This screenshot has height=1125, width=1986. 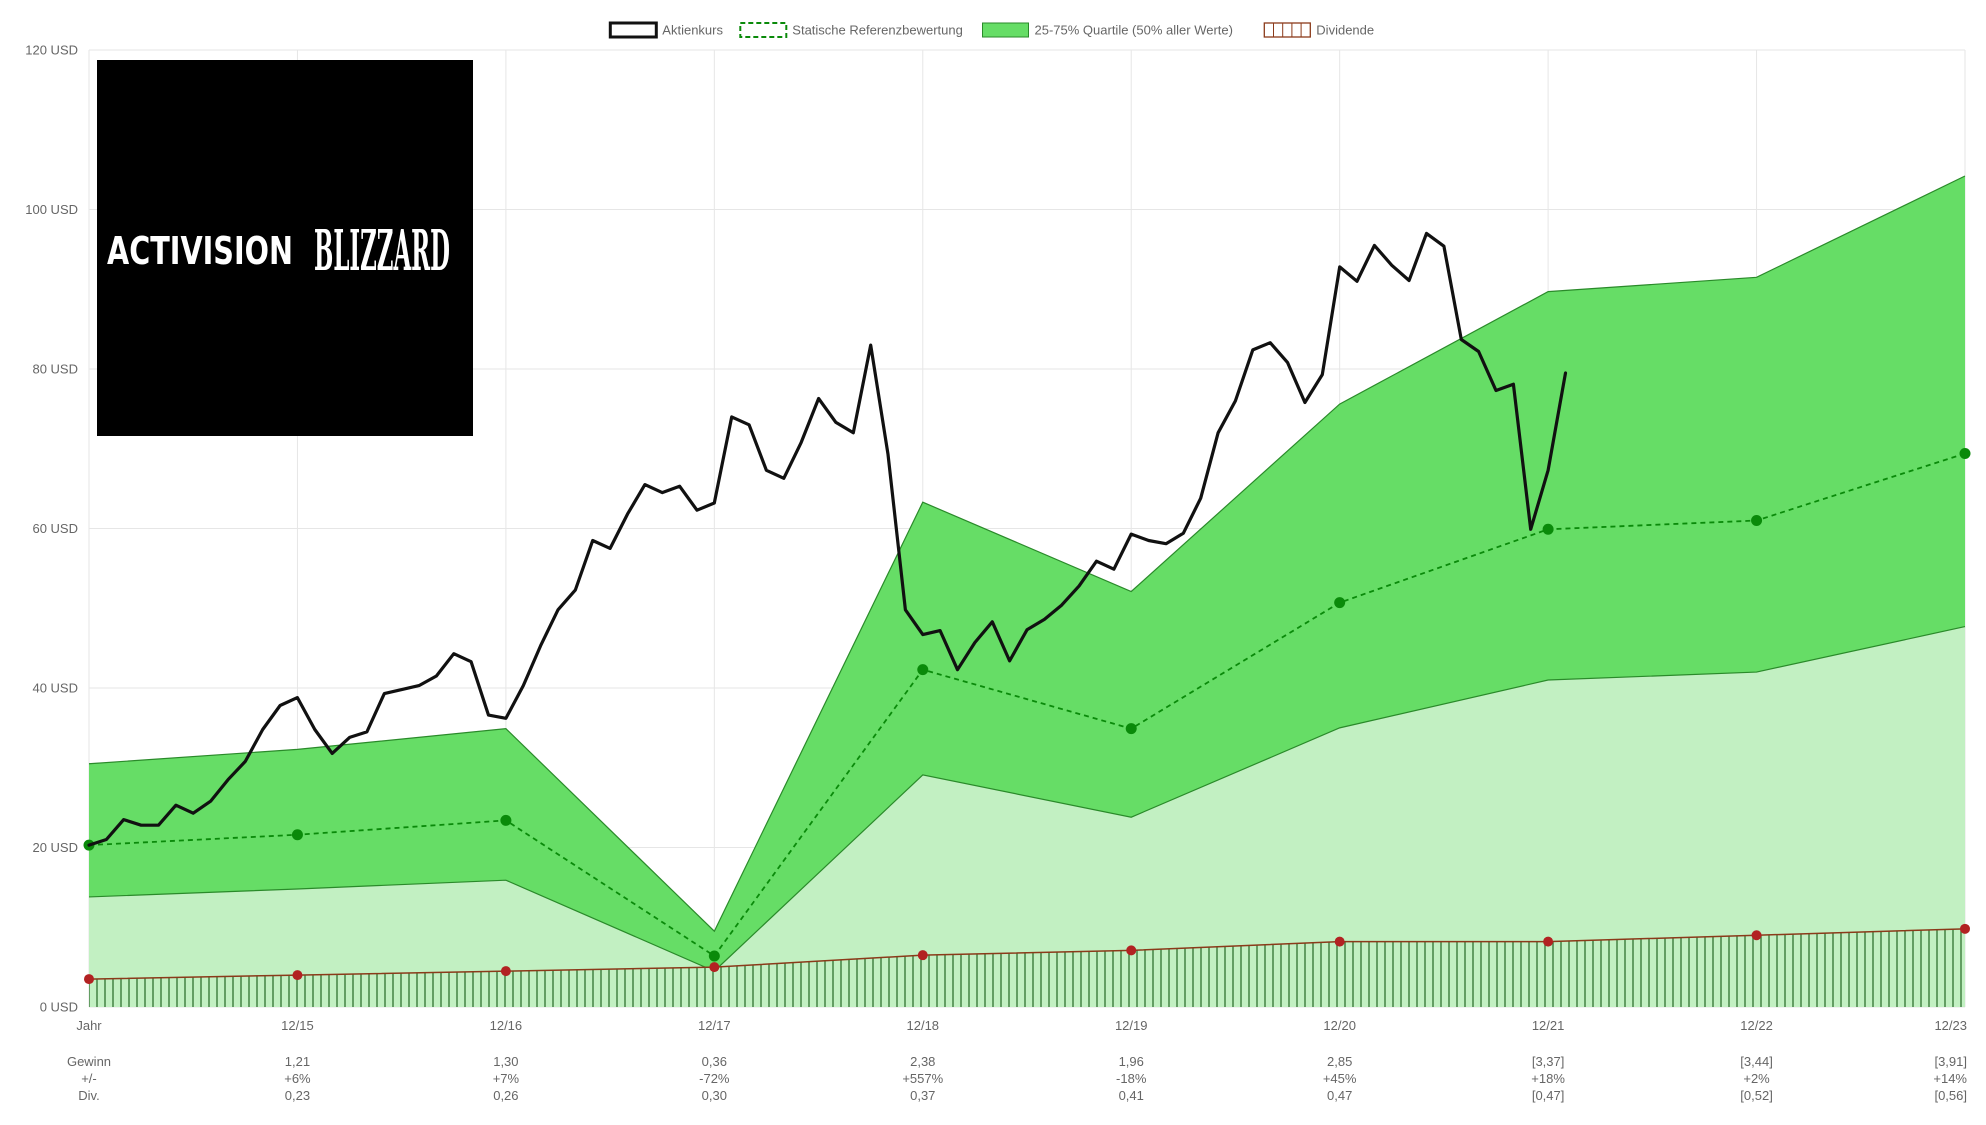 What do you see at coordinates (1131, 1095) in the screenshot?
I see `table-cell: 0,41` at bounding box center [1131, 1095].